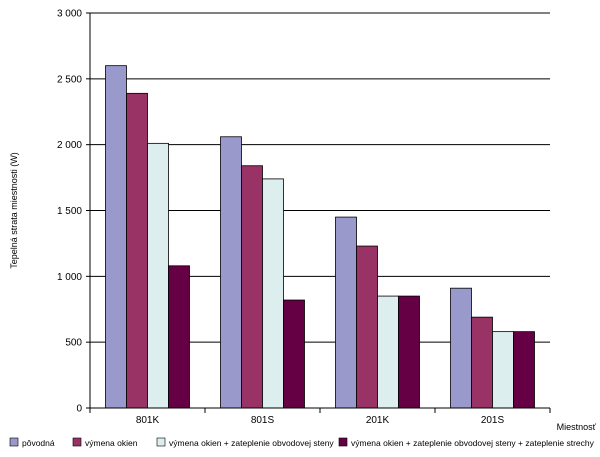 The height and width of the screenshot is (457, 600). I want to click on y-axis-title: Tepelná strata miestnosti (W), so click(14, 210).